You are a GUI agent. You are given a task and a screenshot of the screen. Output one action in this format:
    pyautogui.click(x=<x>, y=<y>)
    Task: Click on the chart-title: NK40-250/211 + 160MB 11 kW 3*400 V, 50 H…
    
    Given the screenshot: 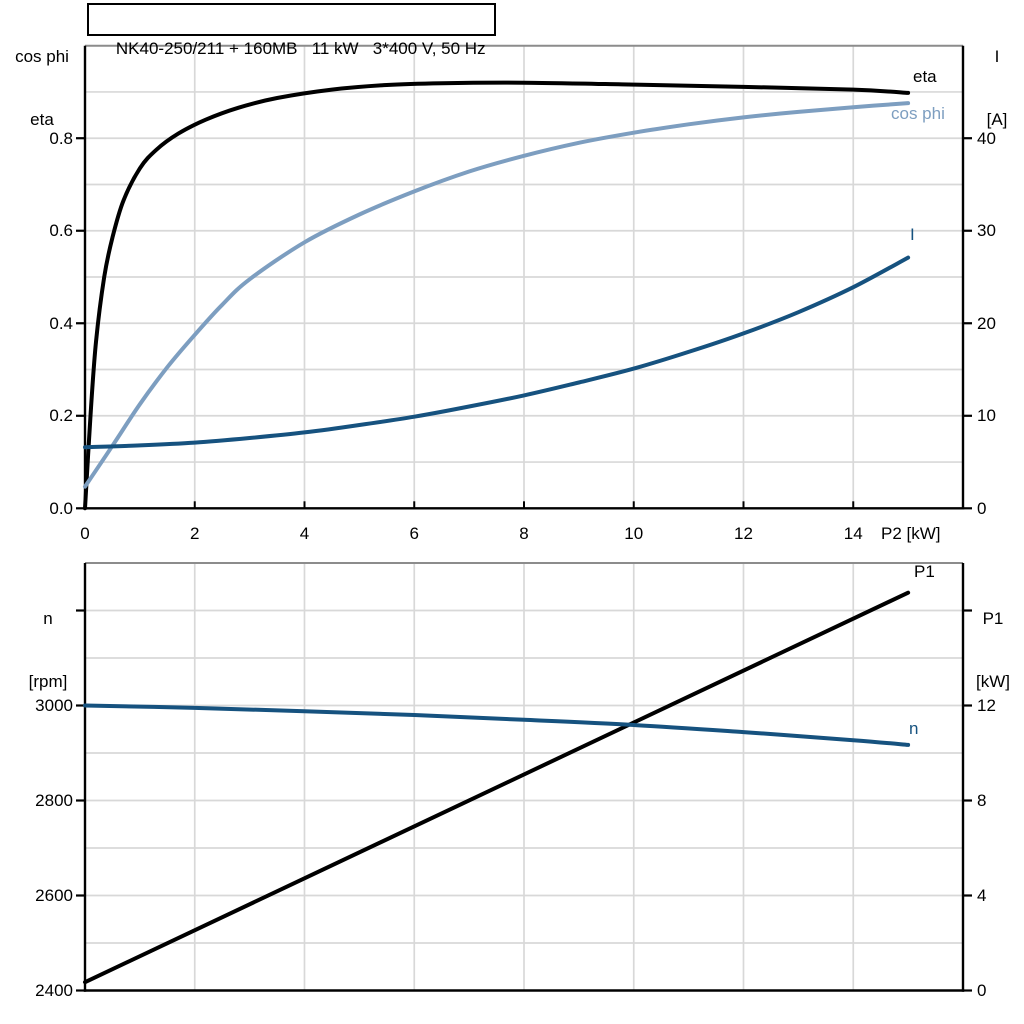 What is the action you would take?
    pyautogui.click(x=300, y=48)
    